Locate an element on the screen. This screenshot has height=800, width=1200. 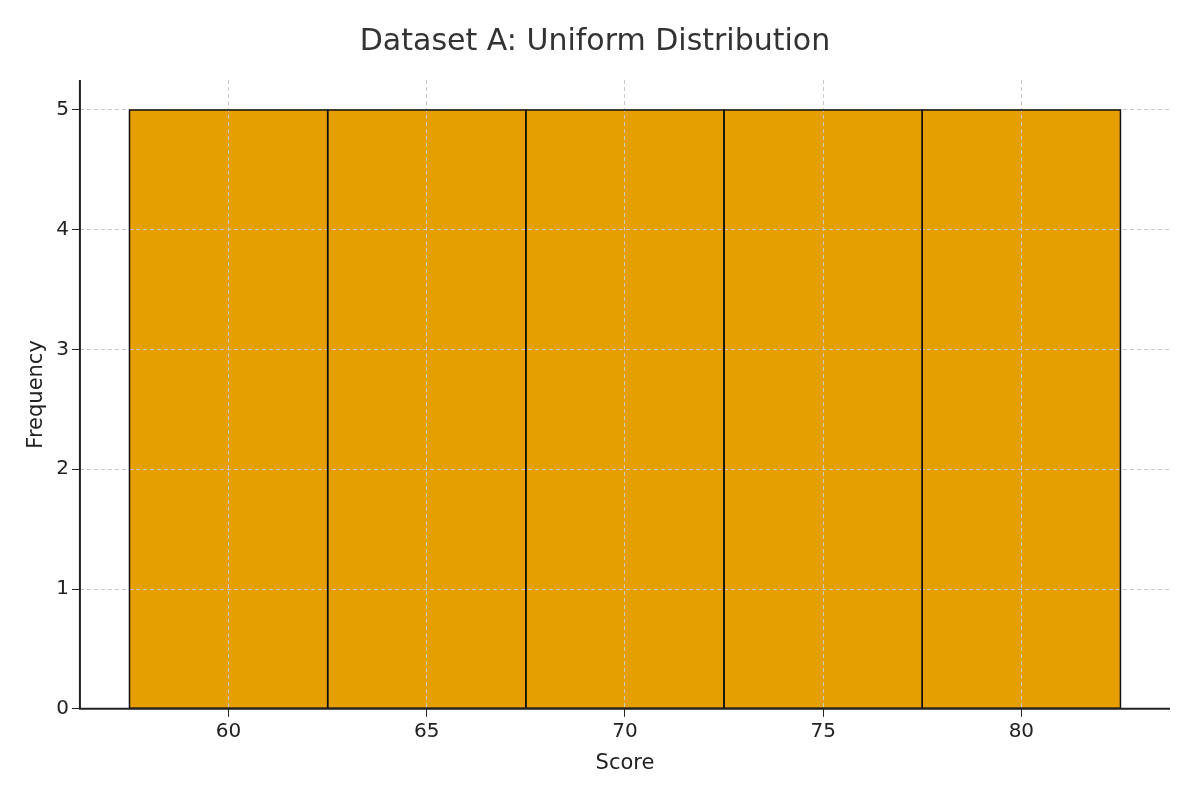
x-tick-label: 65 is located at coordinates (427, 730).